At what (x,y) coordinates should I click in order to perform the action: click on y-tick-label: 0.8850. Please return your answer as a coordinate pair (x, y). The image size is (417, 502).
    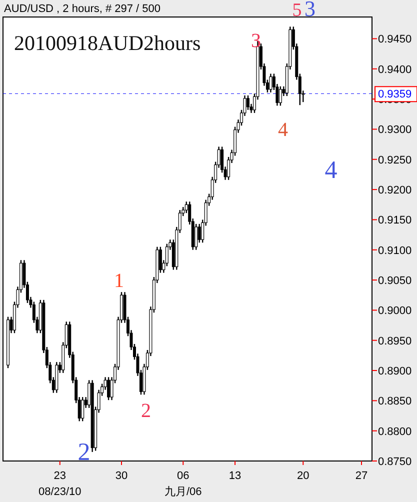
    Looking at the image, I should click on (395, 402).